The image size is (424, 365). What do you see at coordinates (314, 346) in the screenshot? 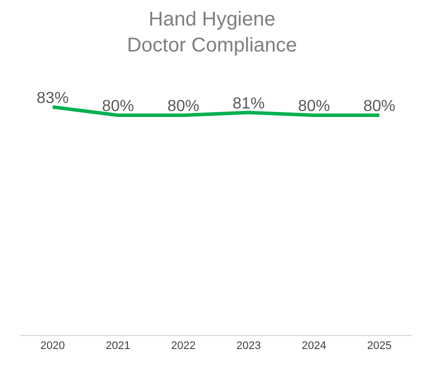
I see `x-tick-label: 2024` at bounding box center [314, 346].